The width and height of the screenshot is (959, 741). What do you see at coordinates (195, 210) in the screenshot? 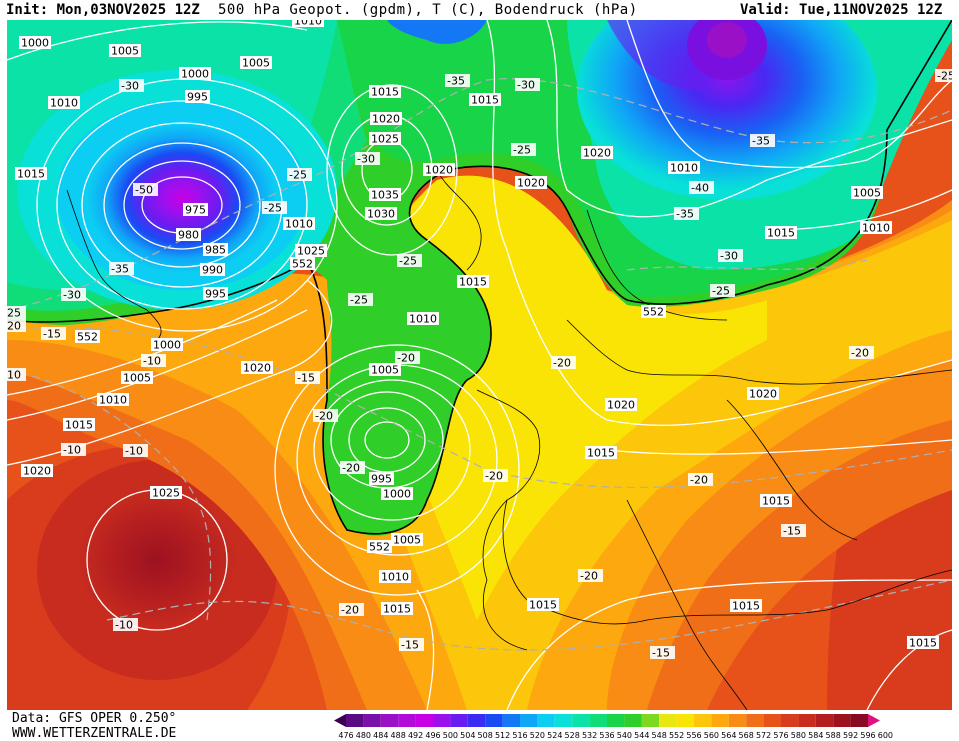
I see `pressure-label: 975` at bounding box center [195, 210].